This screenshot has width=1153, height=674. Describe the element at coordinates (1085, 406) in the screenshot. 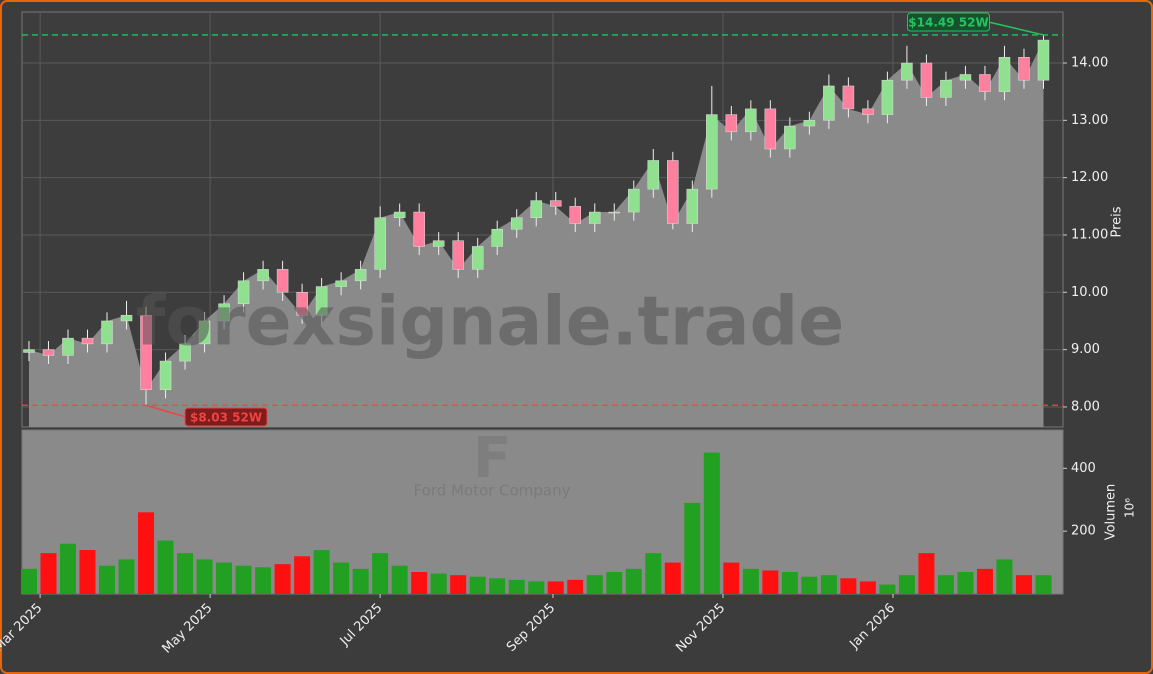

I see `y-tick-label: 8.00` at that location.